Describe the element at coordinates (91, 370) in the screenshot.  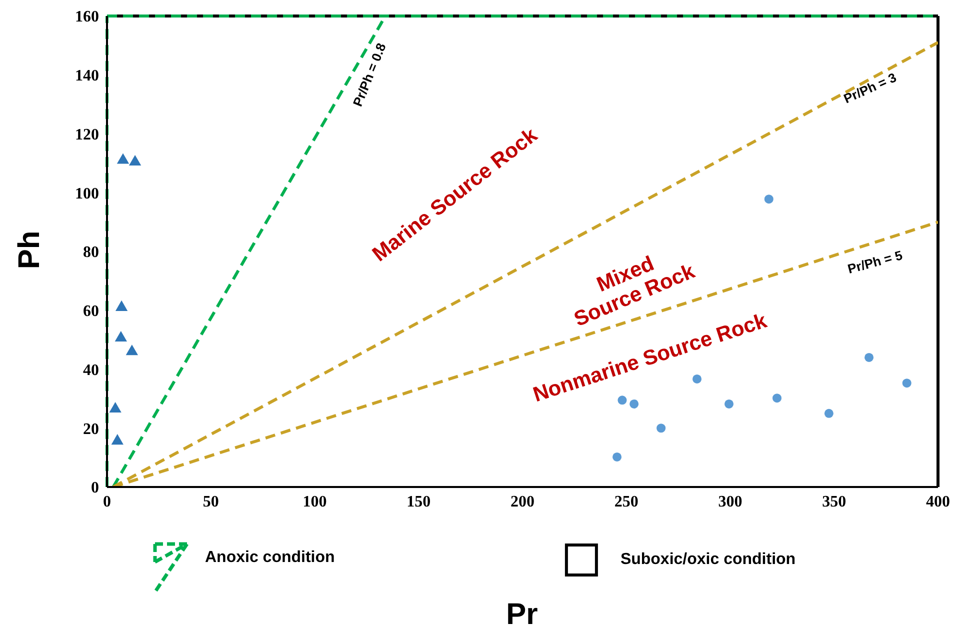
I see `y-tick-label: 40` at that location.